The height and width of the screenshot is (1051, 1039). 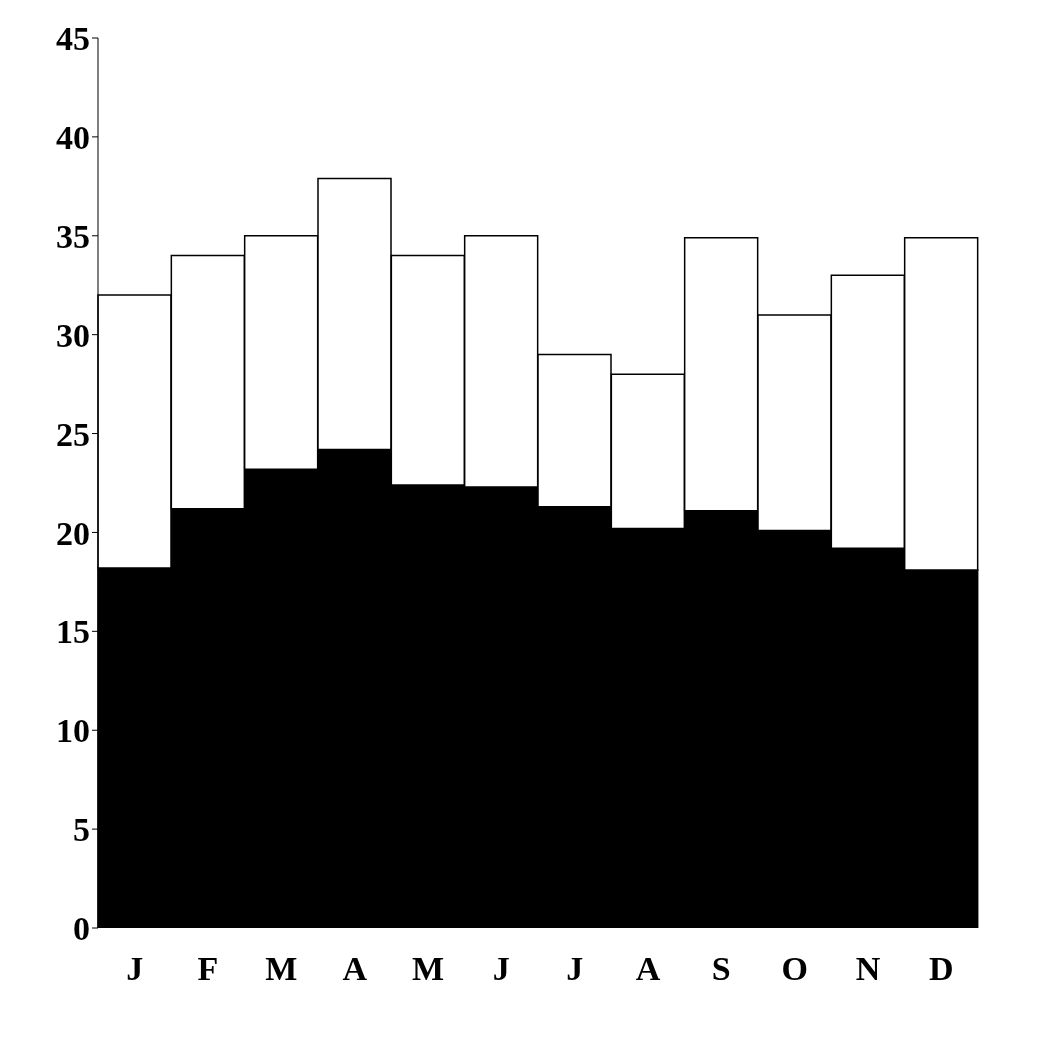 What do you see at coordinates (73, 533) in the screenshot?
I see `y-tick-label: 20` at bounding box center [73, 533].